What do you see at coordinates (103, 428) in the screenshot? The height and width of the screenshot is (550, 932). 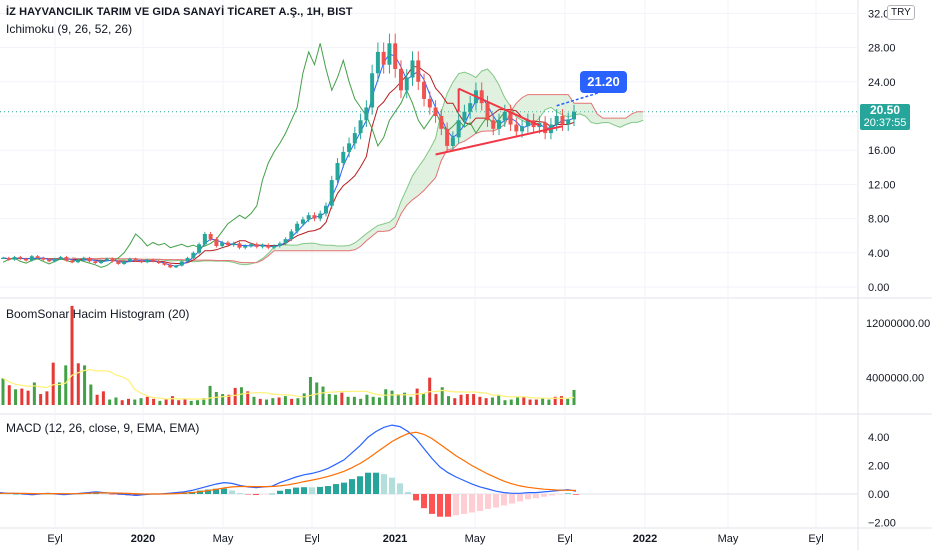 I see `macd-label: MACD (12, 26, close, 9, EMA, EMA)` at bounding box center [103, 428].